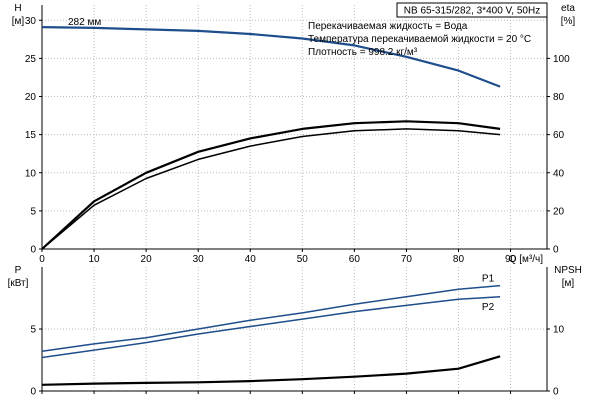  I want to click on y-tick-label-left: 20, so click(31, 97).